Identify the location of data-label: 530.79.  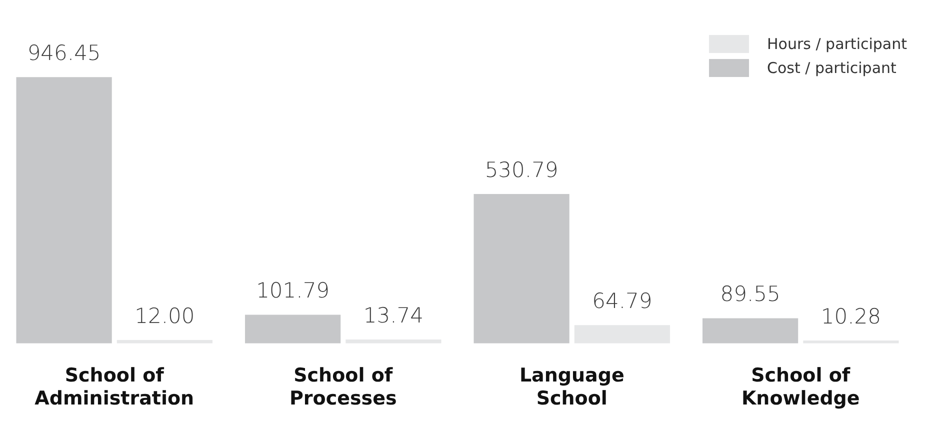
(521, 170).